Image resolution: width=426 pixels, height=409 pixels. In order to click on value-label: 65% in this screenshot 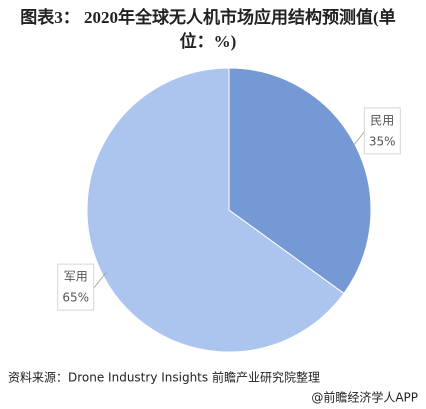, I will do `click(75, 298)`.